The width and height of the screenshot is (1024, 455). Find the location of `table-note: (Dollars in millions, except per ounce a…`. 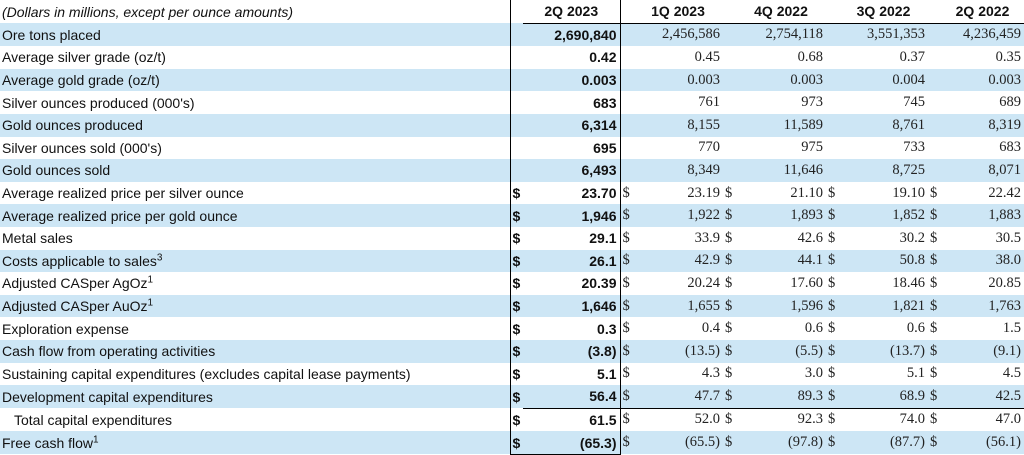

table-note: (Dollars in millions, except per ounce a… is located at coordinates (148, 11).